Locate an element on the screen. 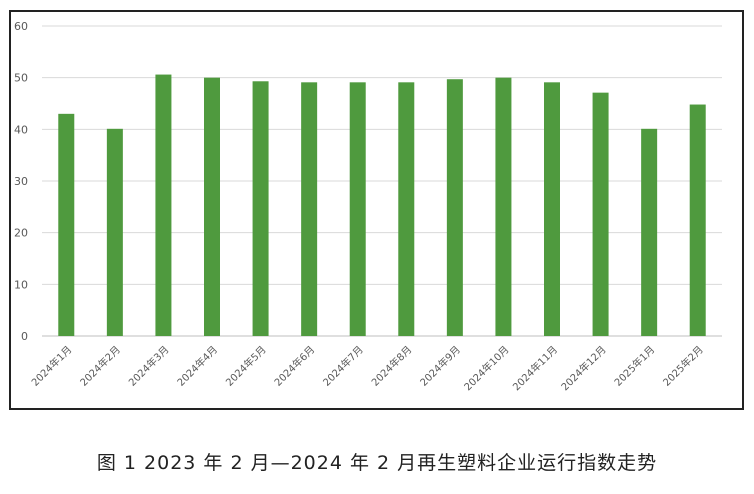  x-tick-label: 2024年3月 is located at coordinates (149, 366).